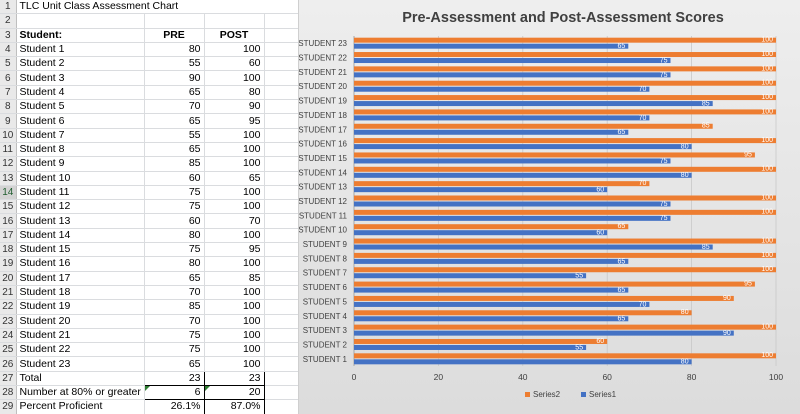 This screenshot has width=800, height=414. I want to click on pre-score-cell: 60, so click(174, 221).